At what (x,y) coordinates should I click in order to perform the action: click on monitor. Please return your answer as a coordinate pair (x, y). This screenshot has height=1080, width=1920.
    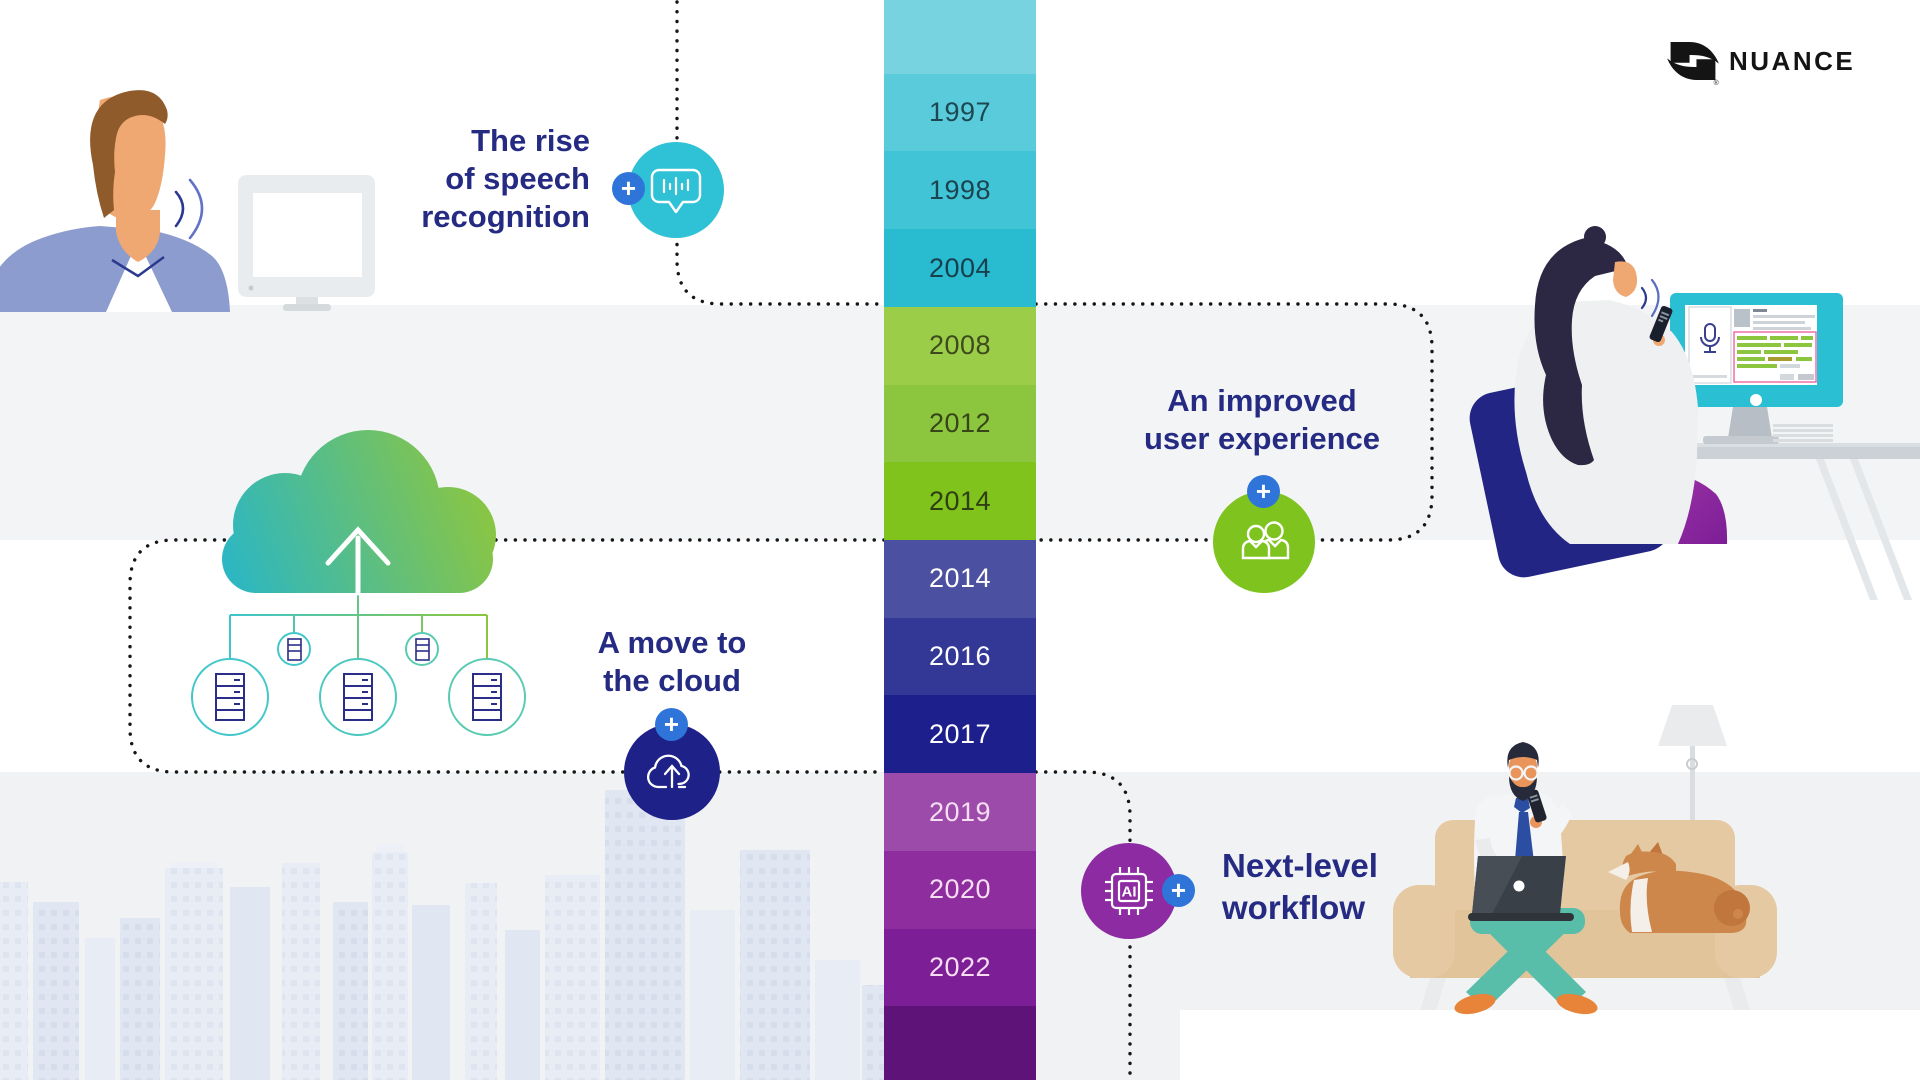
    Looking at the image, I should click on (1756, 368).